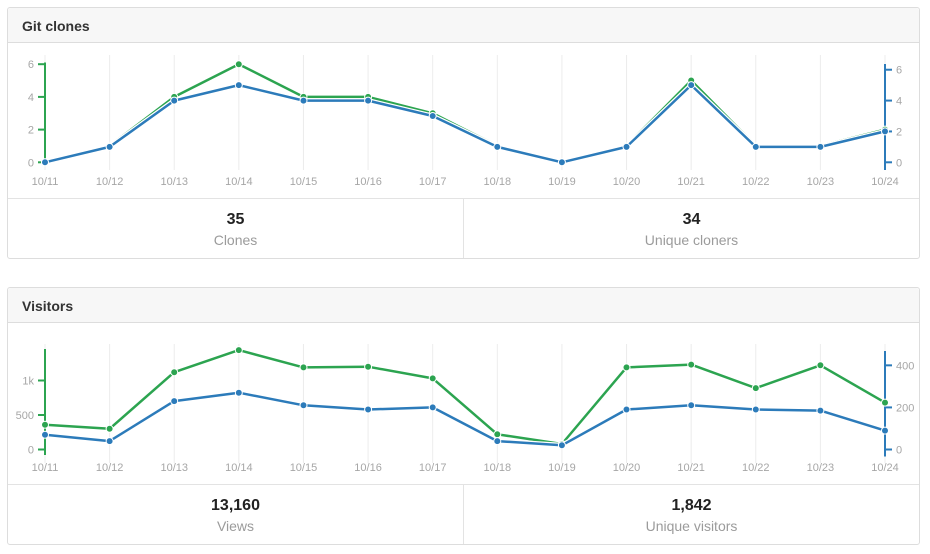 The width and height of the screenshot is (930, 554). Describe the element at coordinates (235, 505) in the screenshot. I see `stat-views-value: 13,160` at that location.